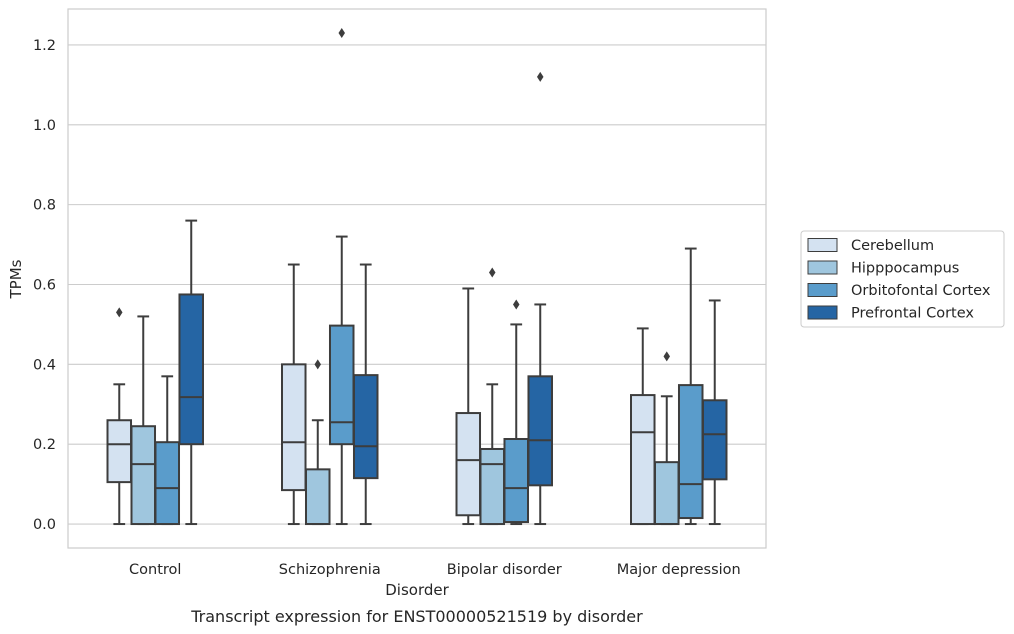 The height and width of the screenshot is (634, 1014). What do you see at coordinates (44, 365) in the screenshot?
I see `y-tick-label: 0.4` at bounding box center [44, 365].